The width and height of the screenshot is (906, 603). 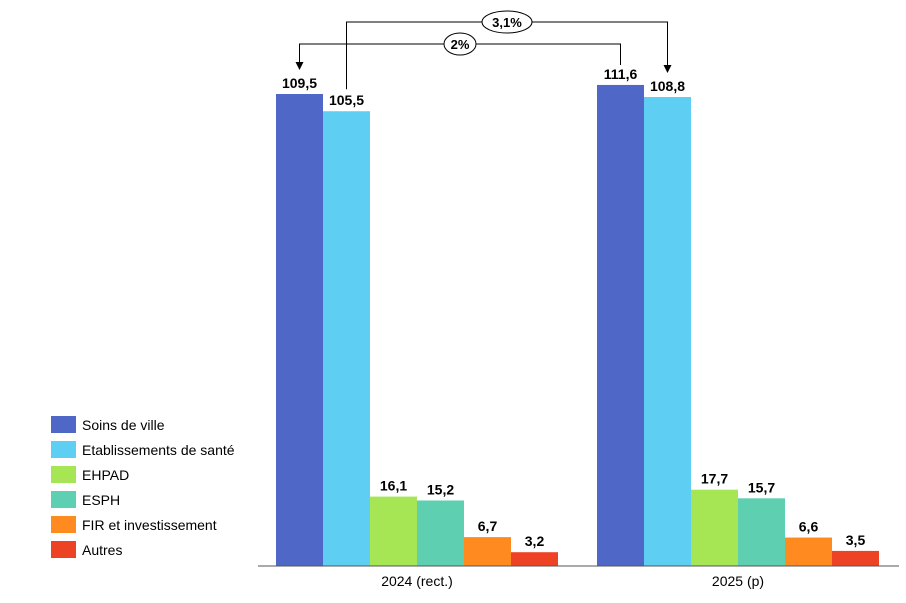 I want to click on category-label: 2024 (rect.), so click(x=417, y=581).